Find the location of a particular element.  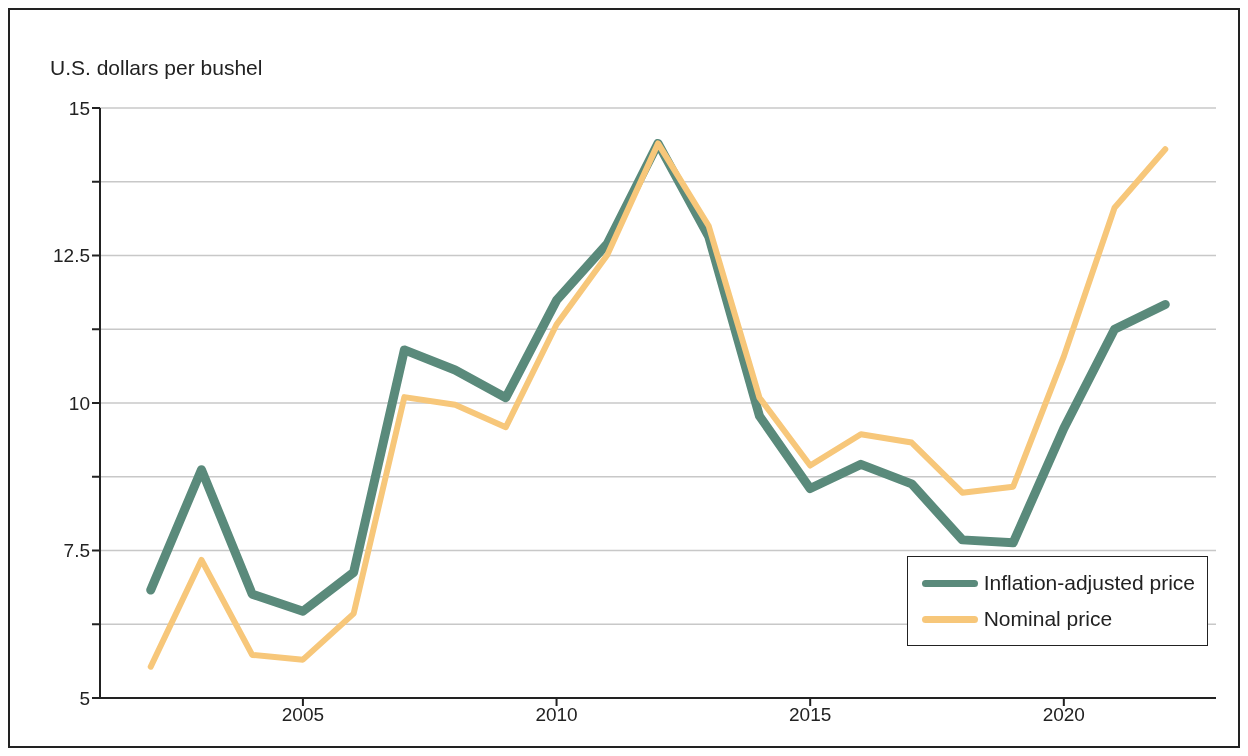

y-tick-label: 5 is located at coordinates (84, 698).